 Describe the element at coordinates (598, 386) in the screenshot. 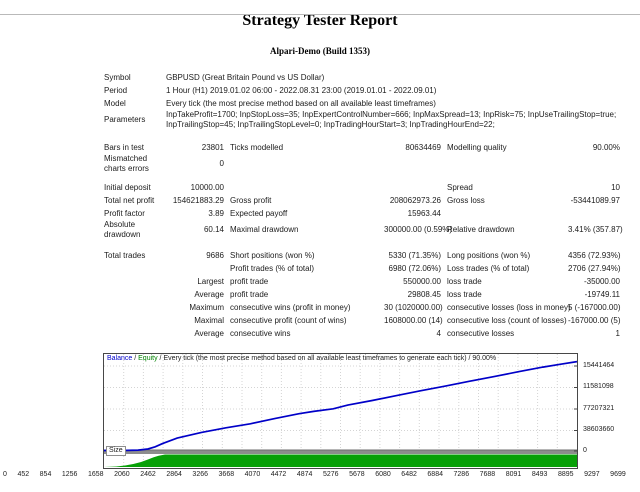

I see `y-axis-label: 11581098` at that location.